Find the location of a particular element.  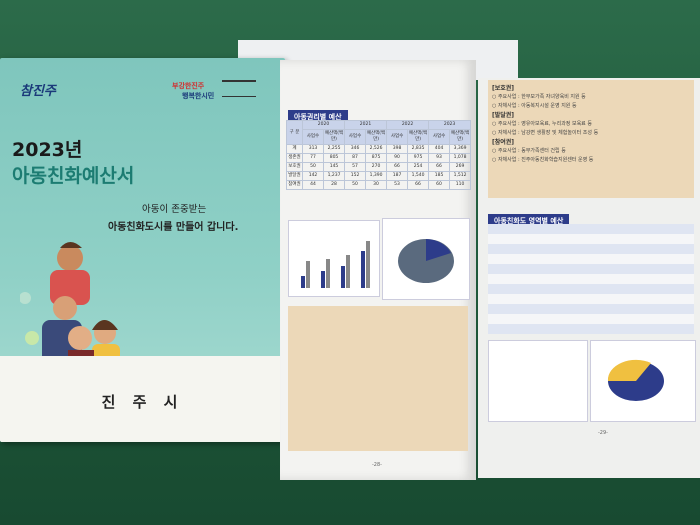

cell: 30 is located at coordinates (376, 185).